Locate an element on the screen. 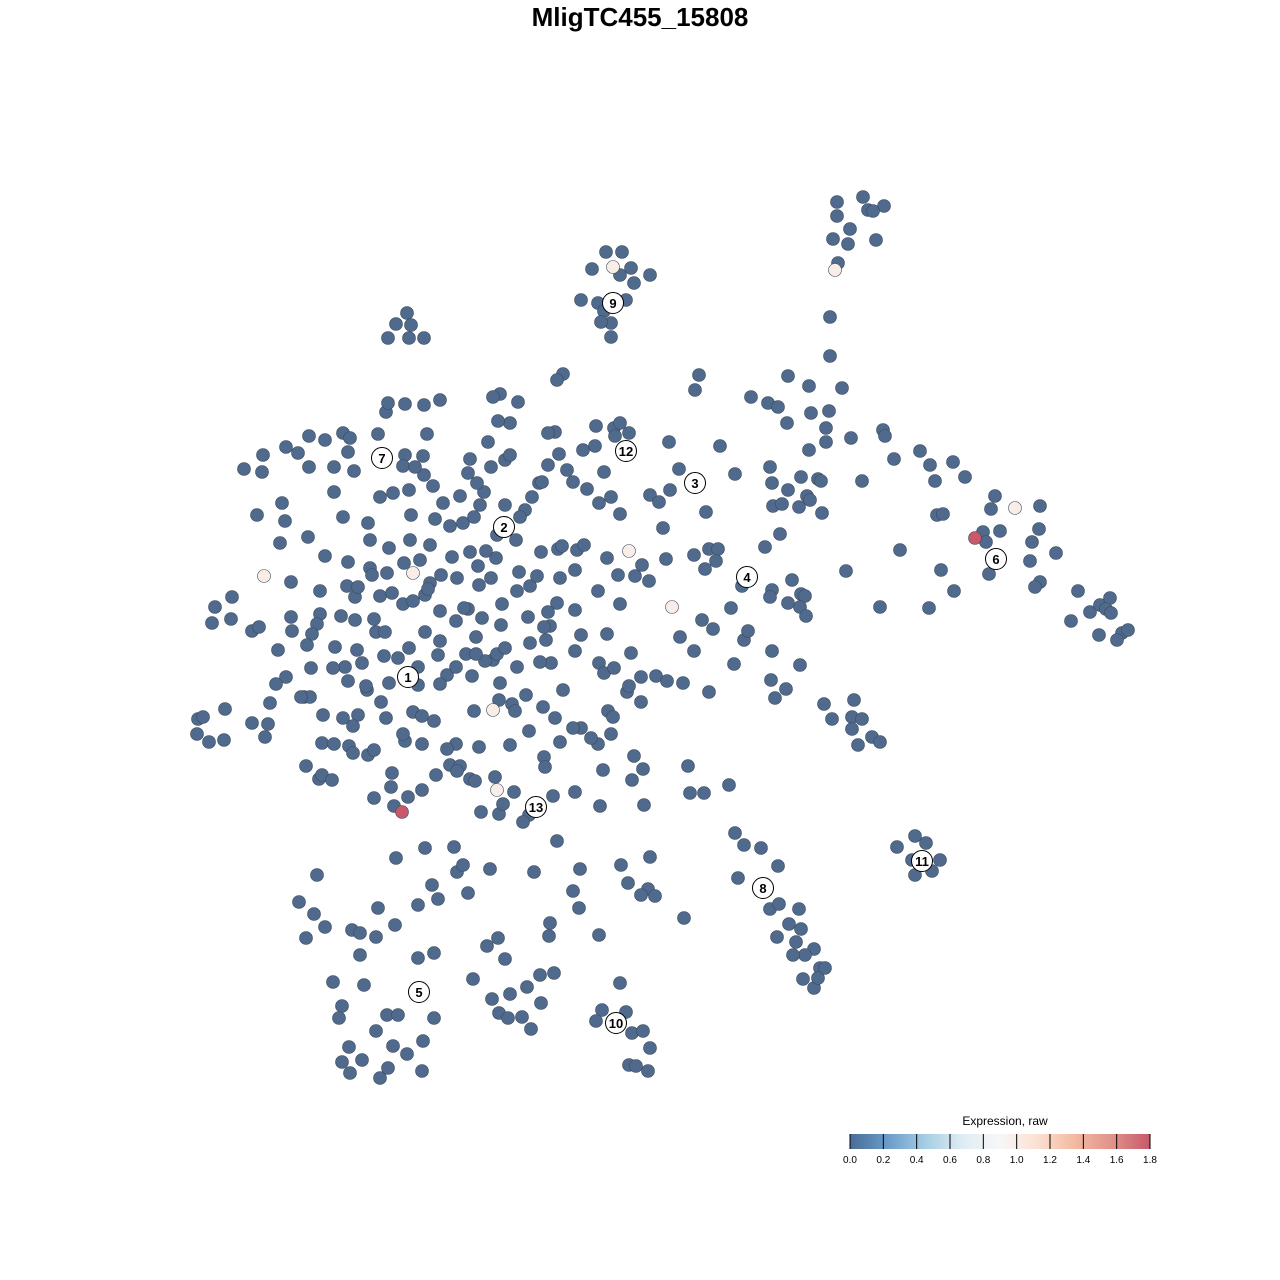  cluster-label: 6 is located at coordinates (995, 559).